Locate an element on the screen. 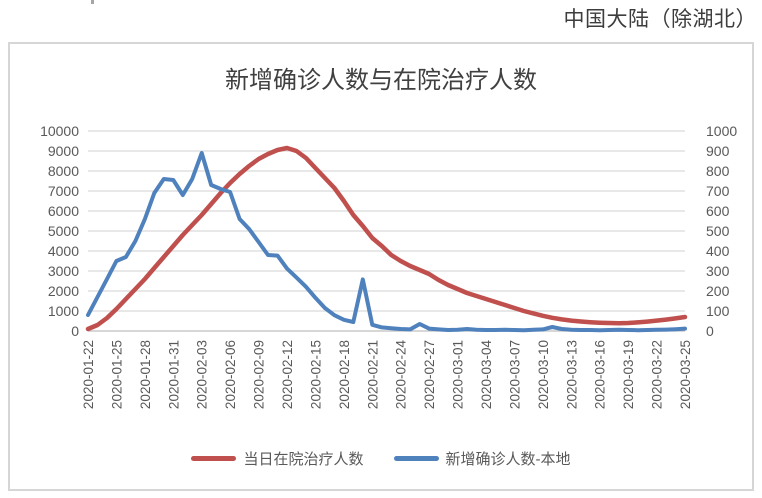 This screenshot has width=762, height=498. x-axis-tick-label: 2020-03-04 is located at coordinates (486, 375).